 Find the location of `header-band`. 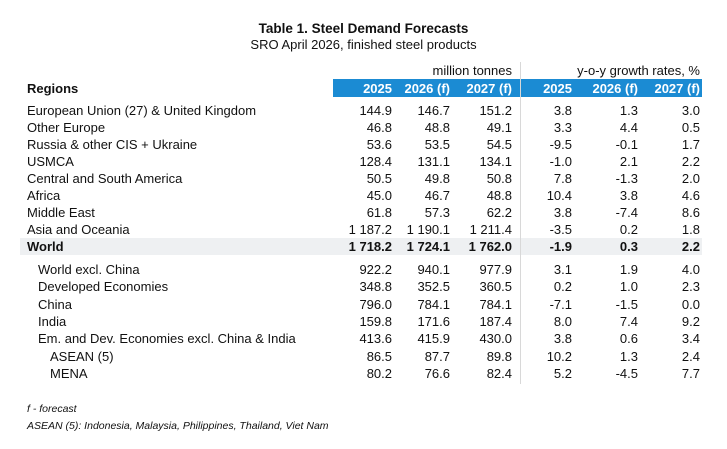

header-band is located at coordinates (517, 88).